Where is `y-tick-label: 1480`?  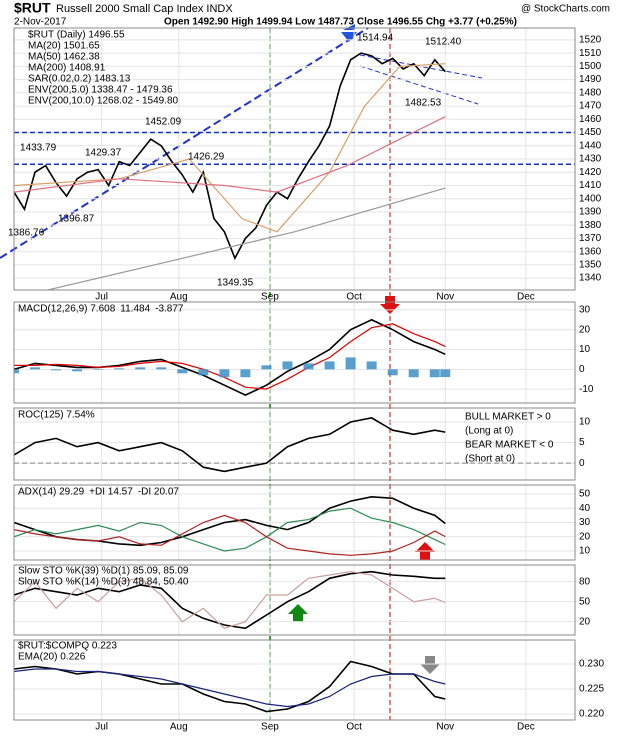 y-tick-label: 1480 is located at coordinates (590, 92).